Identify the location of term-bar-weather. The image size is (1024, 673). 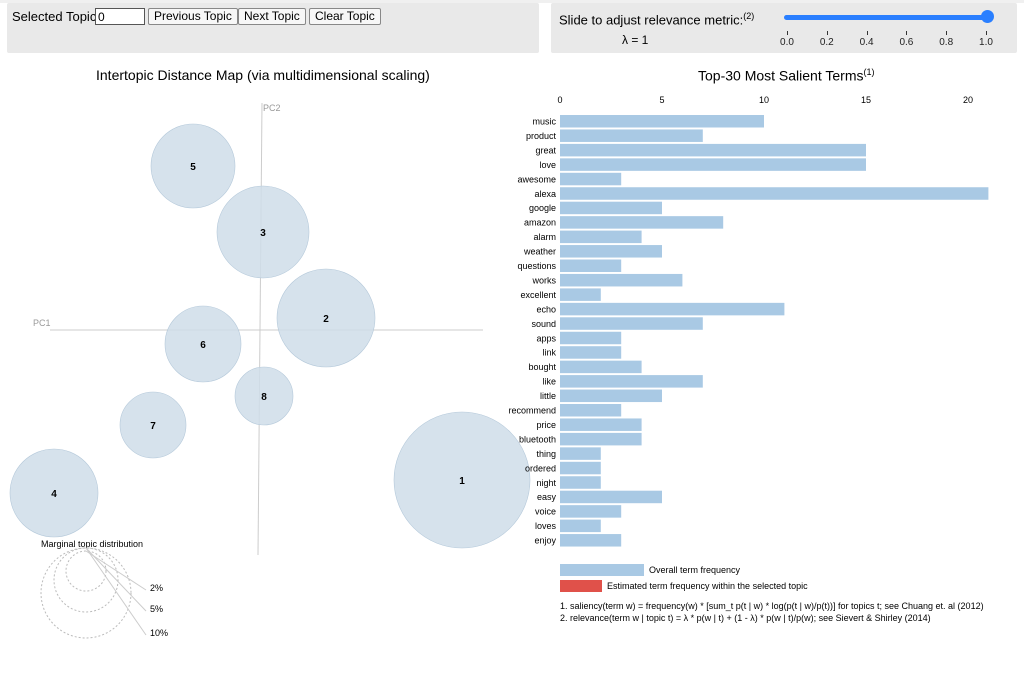
(611, 251).